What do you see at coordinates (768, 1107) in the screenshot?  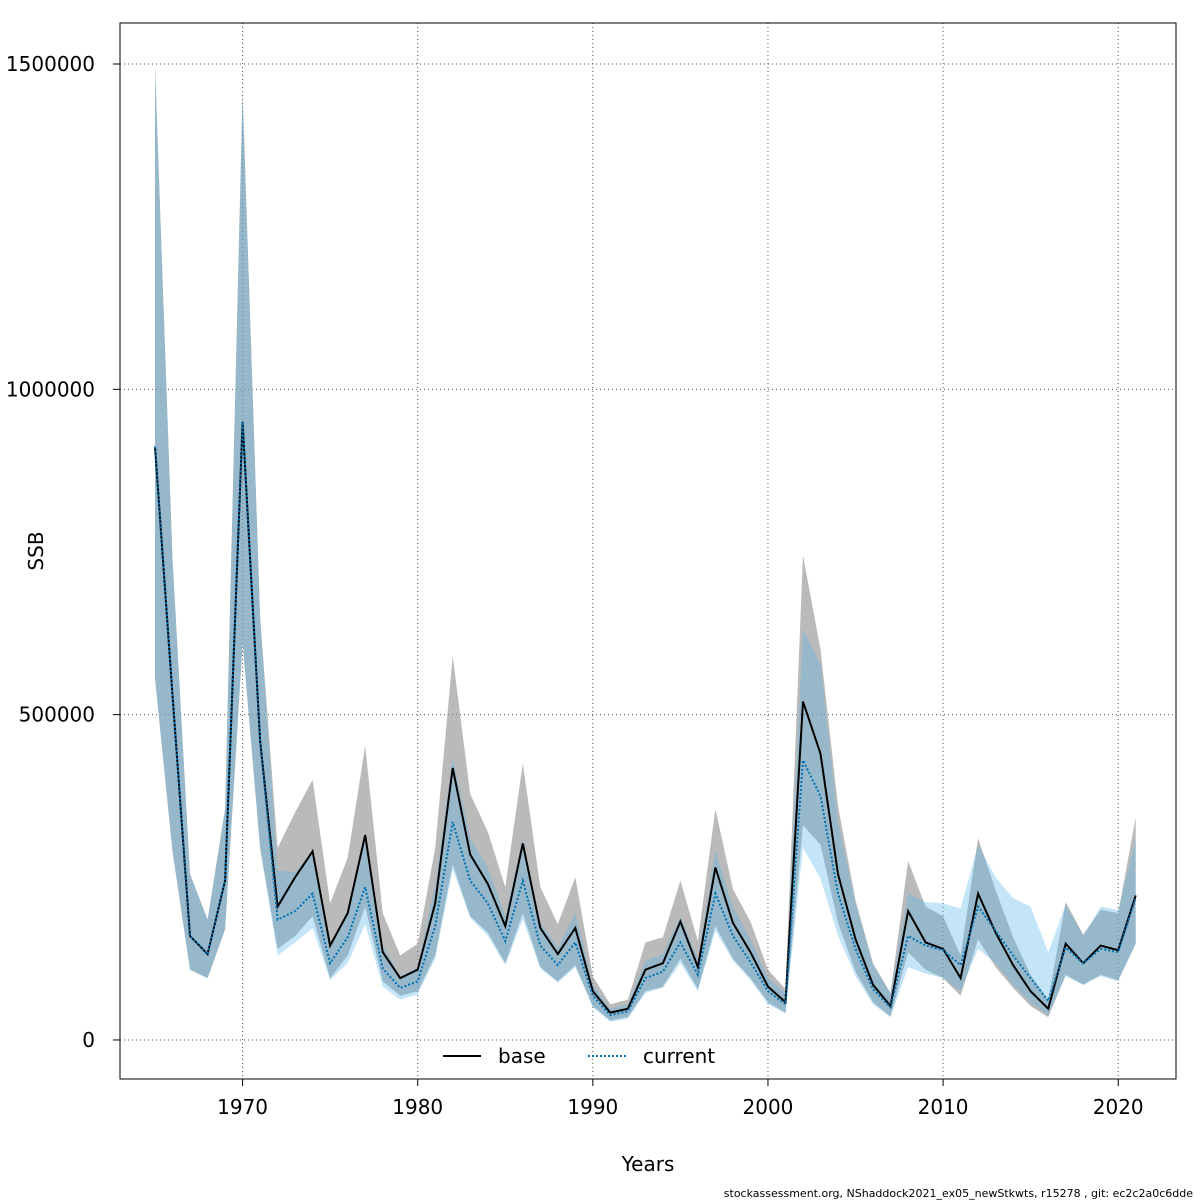 I see `x-tick-label-2000: 2000` at bounding box center [768, 1107].